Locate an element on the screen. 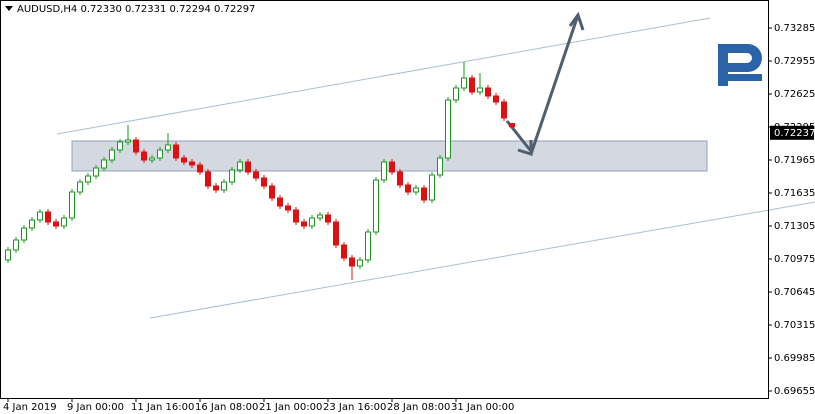  y-tick-label: 0.70975 is located at coordinates (794, 259).